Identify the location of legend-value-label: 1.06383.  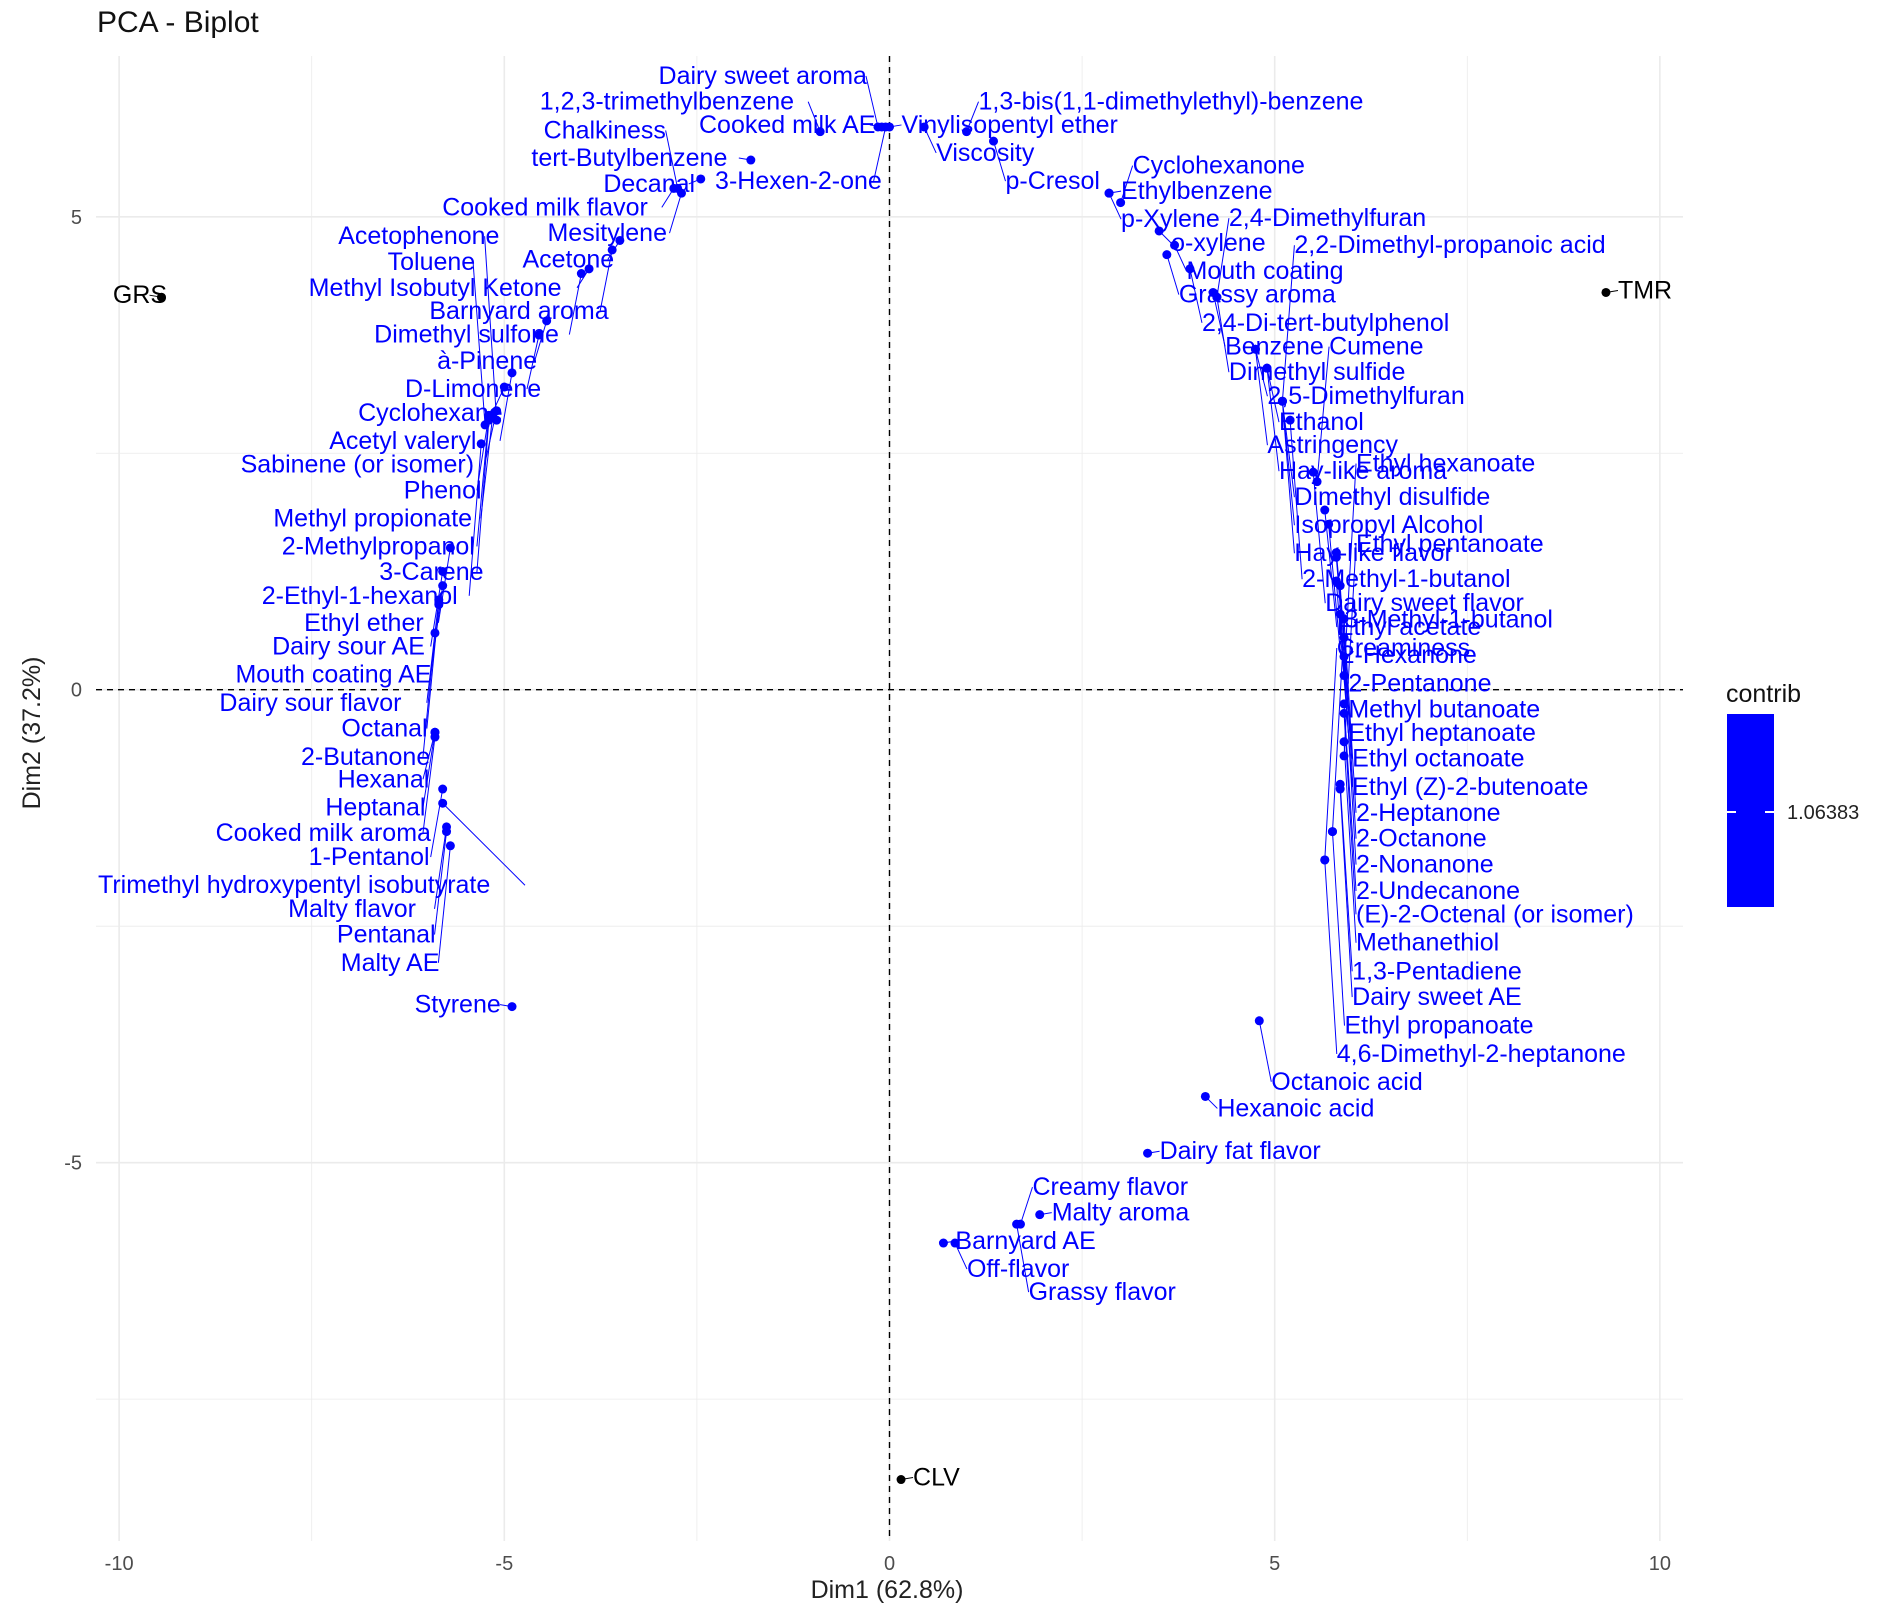
(1823, 813).